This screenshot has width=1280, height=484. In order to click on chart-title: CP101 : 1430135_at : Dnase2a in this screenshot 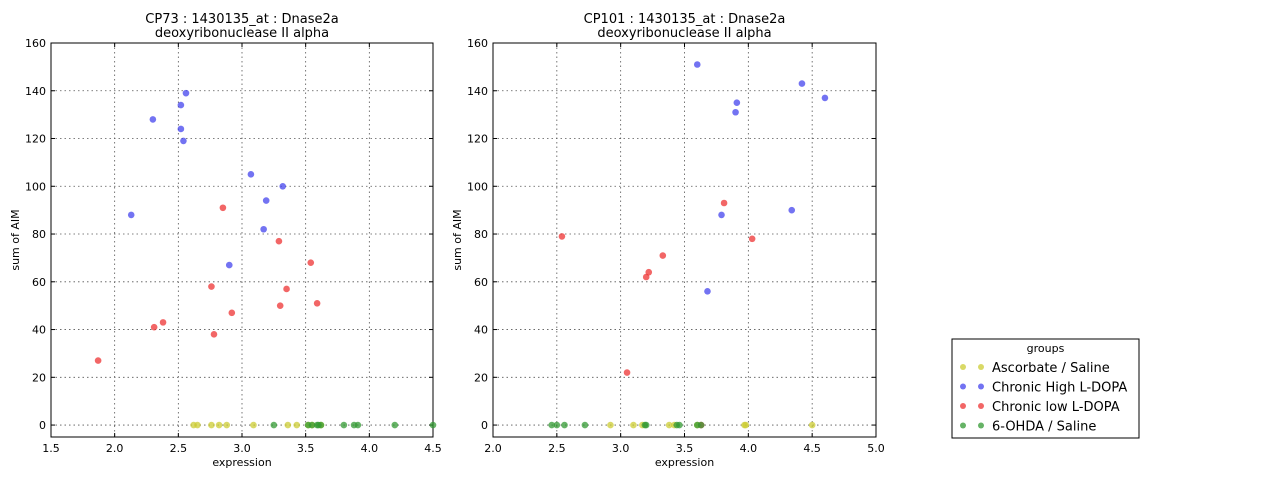, I will do `click(685, 19)`.